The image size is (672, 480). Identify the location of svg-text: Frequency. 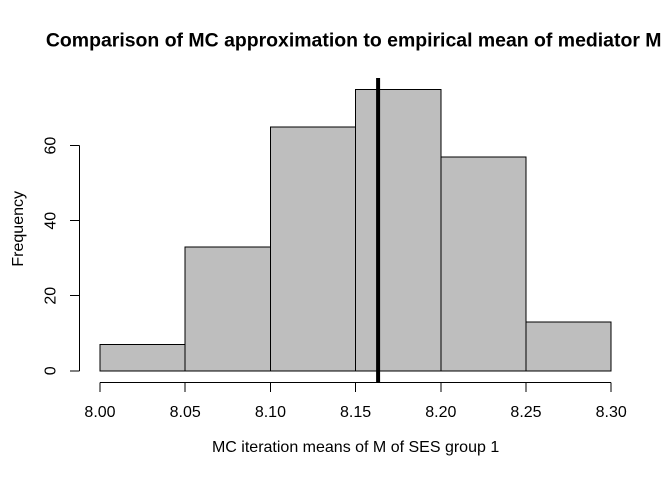
(18, 229).